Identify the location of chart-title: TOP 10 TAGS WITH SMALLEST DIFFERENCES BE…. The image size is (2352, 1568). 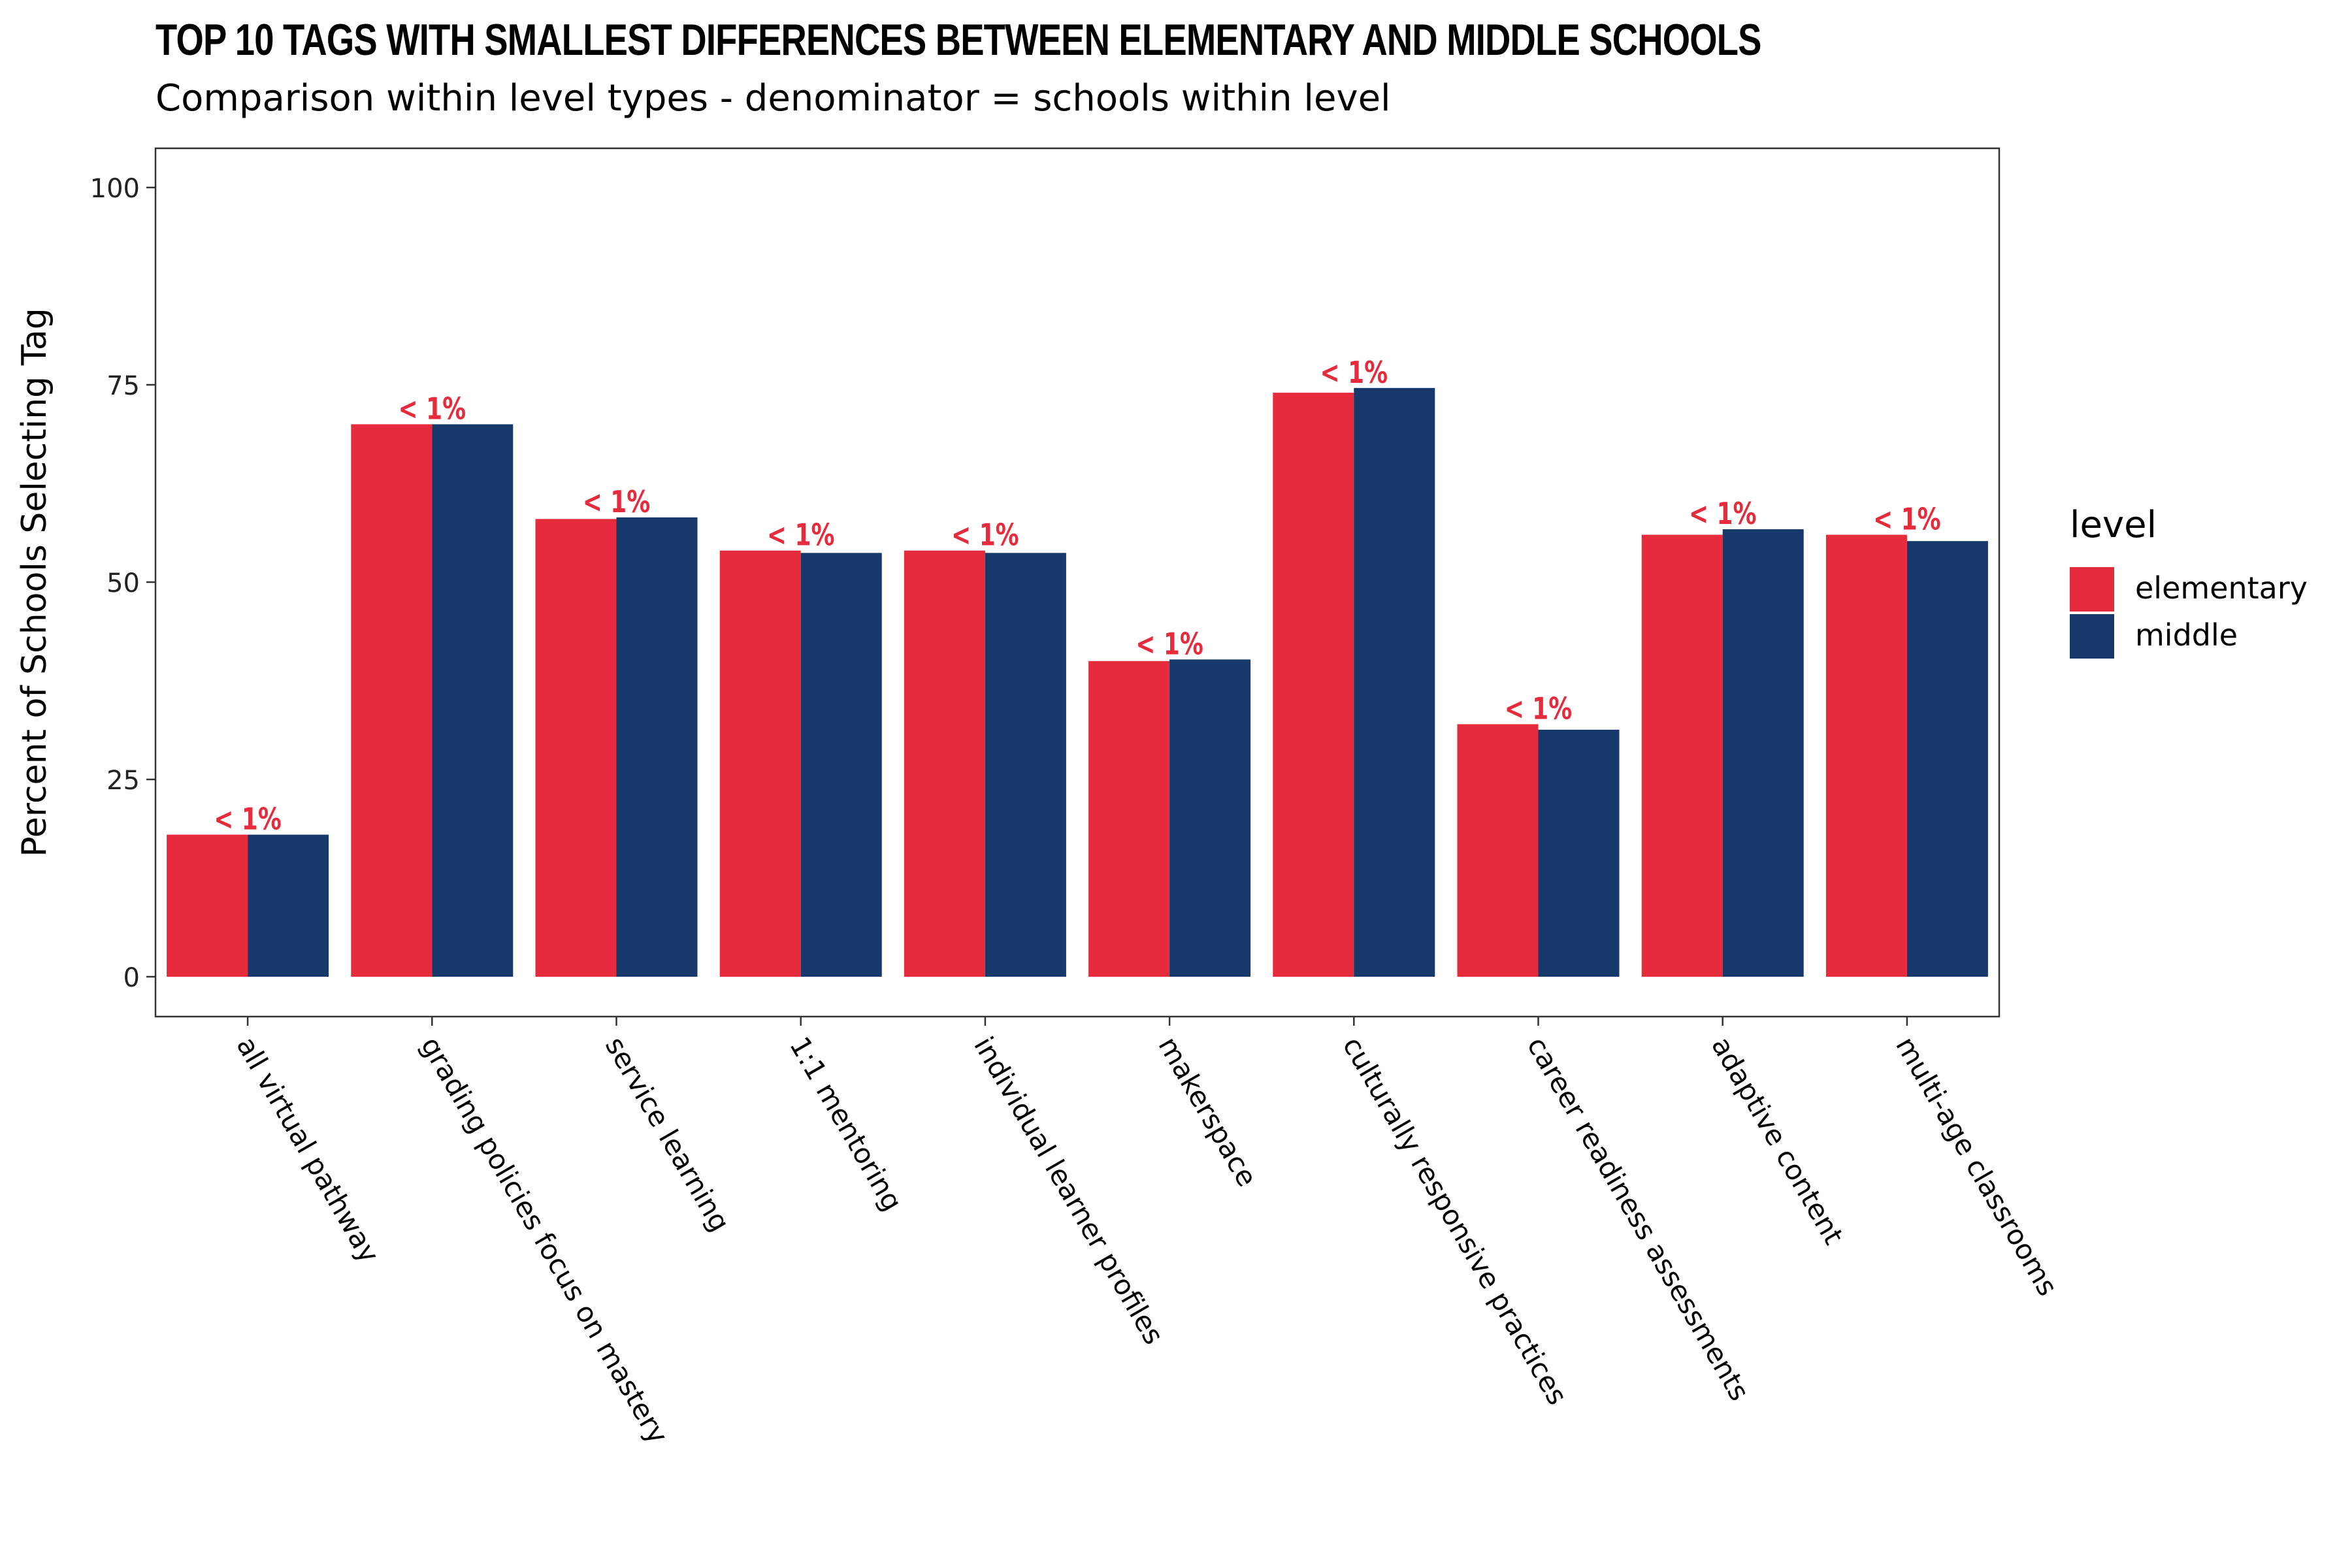
(958, 40).